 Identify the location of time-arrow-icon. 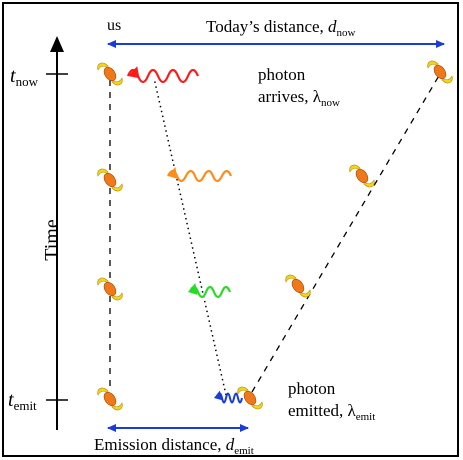
(57, 233).